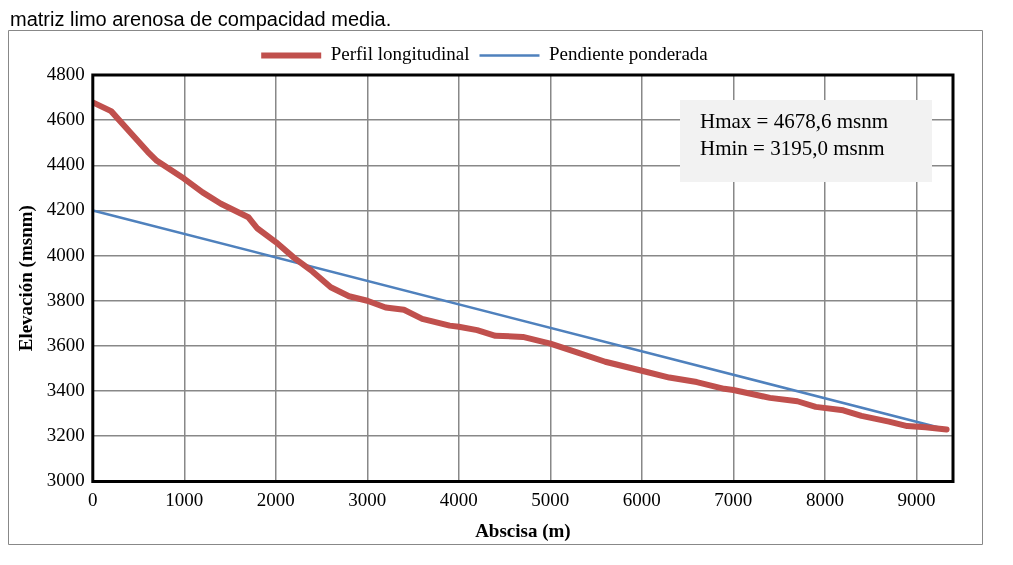  What do you see at coordinates (733, 499) in the screenshot?
I see `x-tick-label: 7000` at bounding box center [733, 499].